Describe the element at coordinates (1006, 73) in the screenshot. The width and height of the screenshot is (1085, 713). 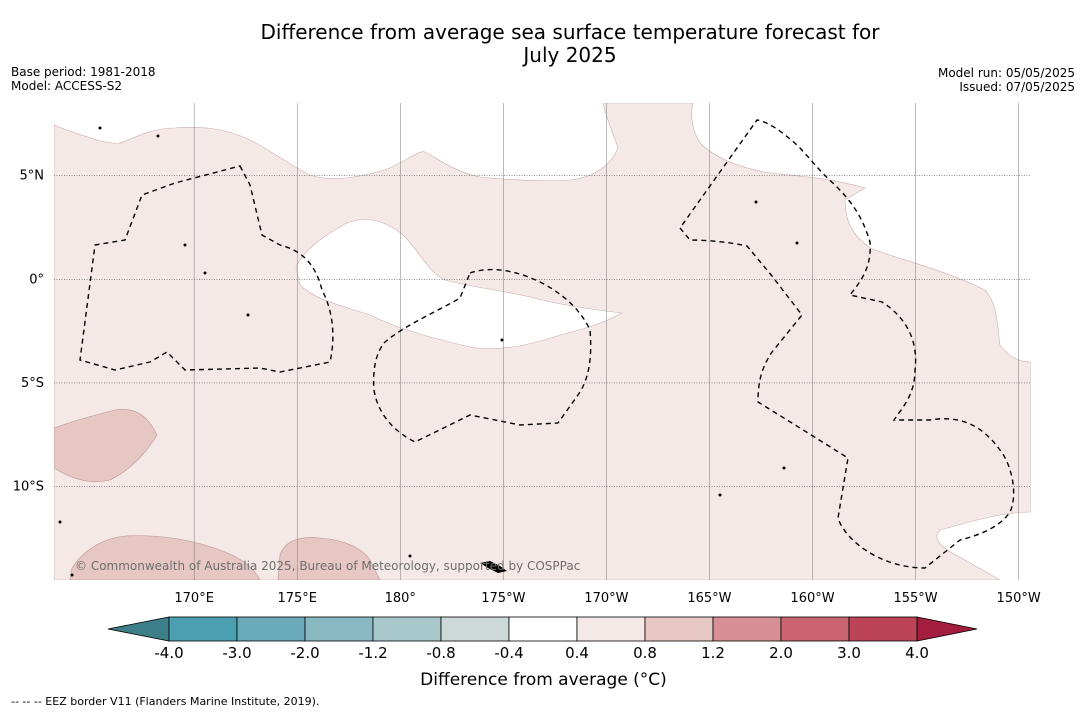
I see `model-run-text: Model run: 05/05/2025` at that location.